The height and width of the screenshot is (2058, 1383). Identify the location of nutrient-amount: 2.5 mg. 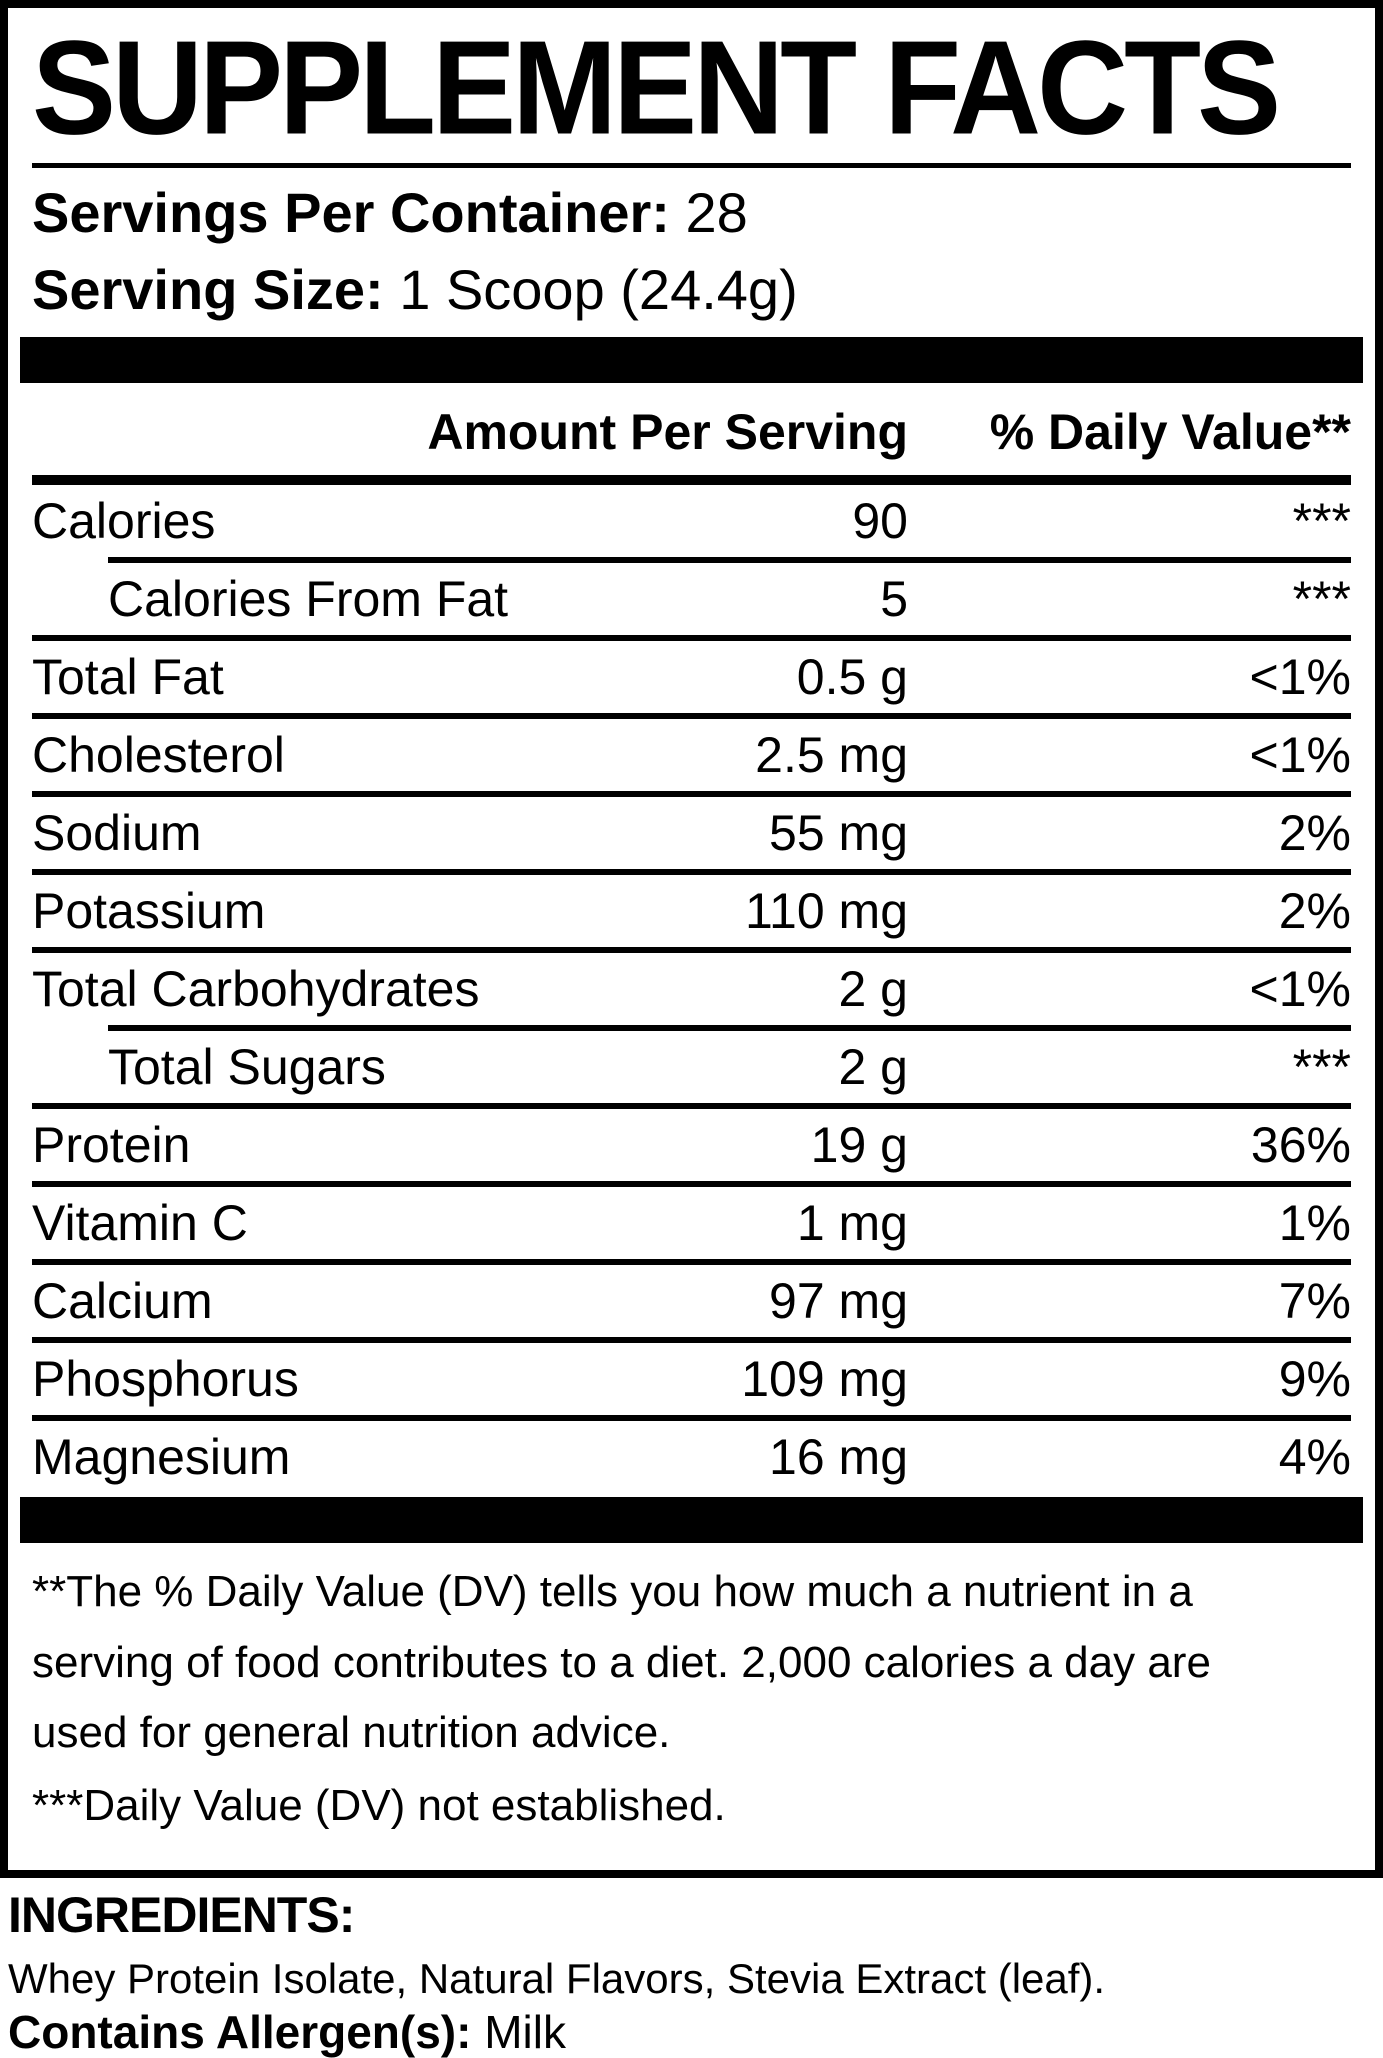
(831, 755).